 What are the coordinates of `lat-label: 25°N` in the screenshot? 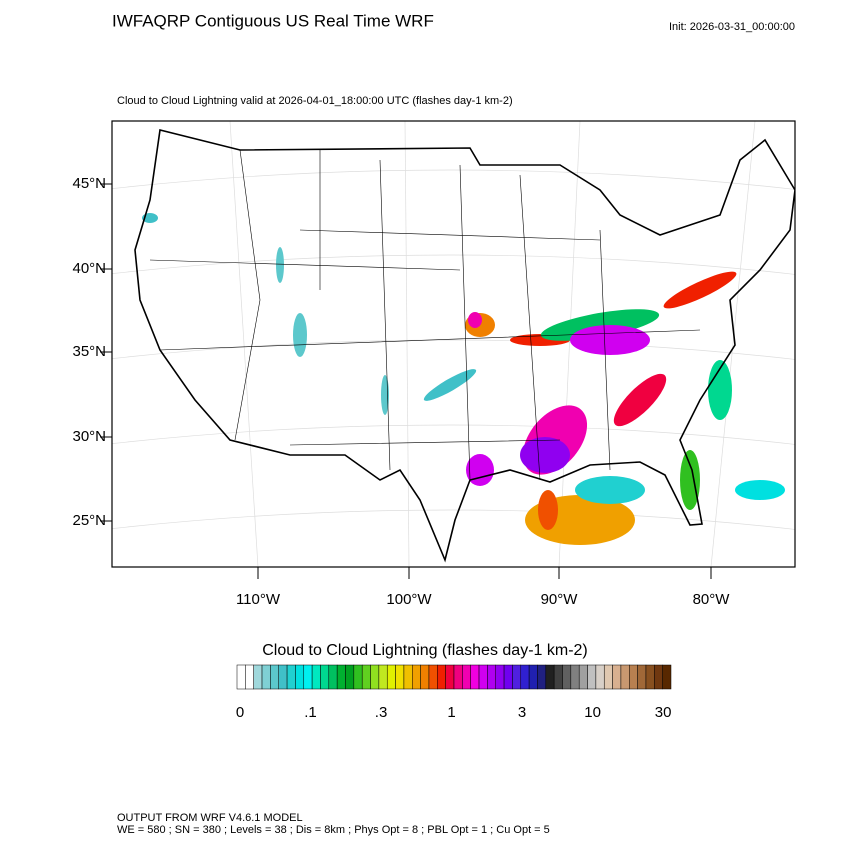 It's located at (89, 520).